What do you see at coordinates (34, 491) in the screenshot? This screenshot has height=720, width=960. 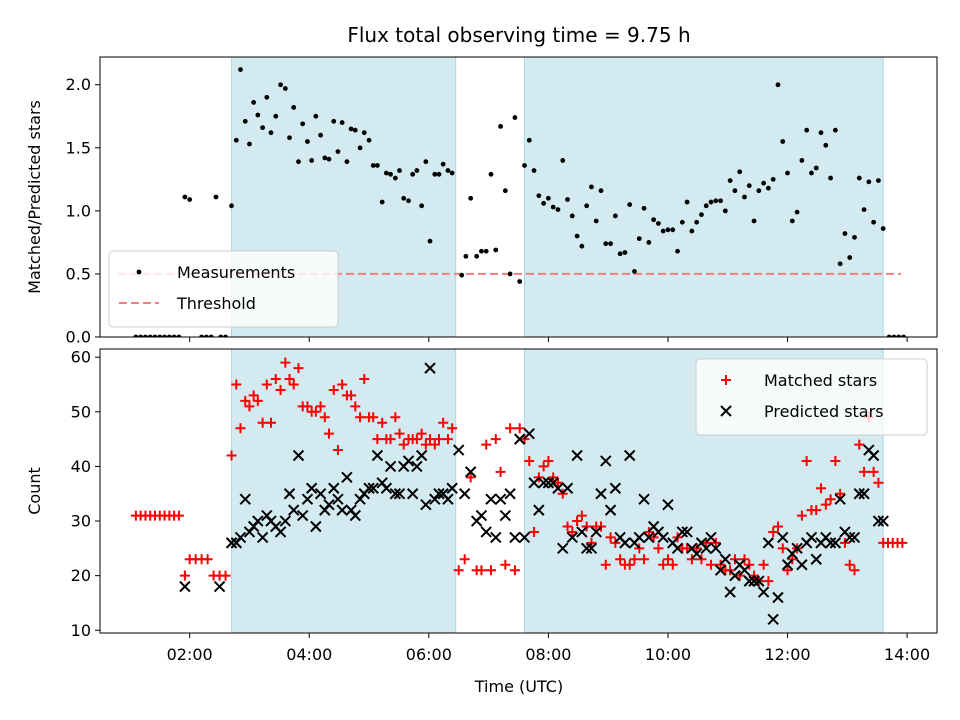 I see `y-axis-title: Count` at bounding box center [34, 491].